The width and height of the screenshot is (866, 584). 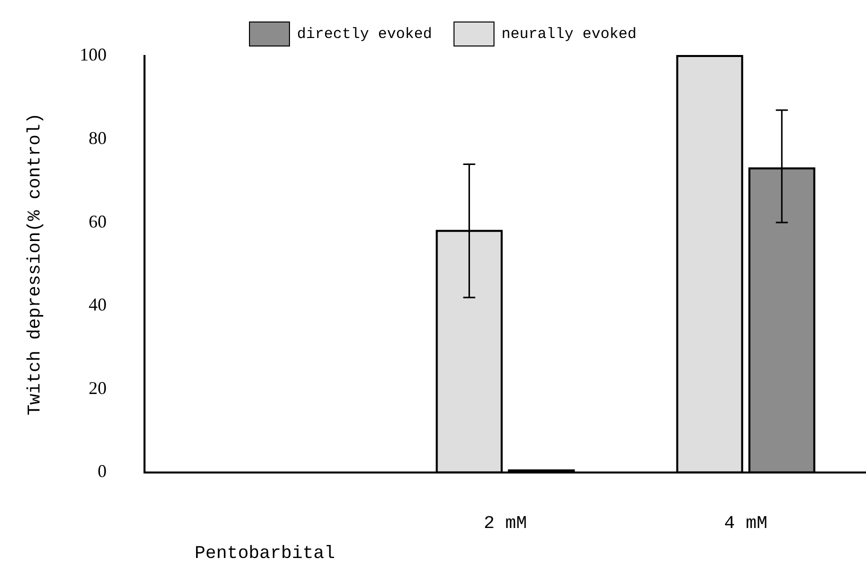 I want to click on x-axis-title: Pentobarbital, so click(x=265, y=554).